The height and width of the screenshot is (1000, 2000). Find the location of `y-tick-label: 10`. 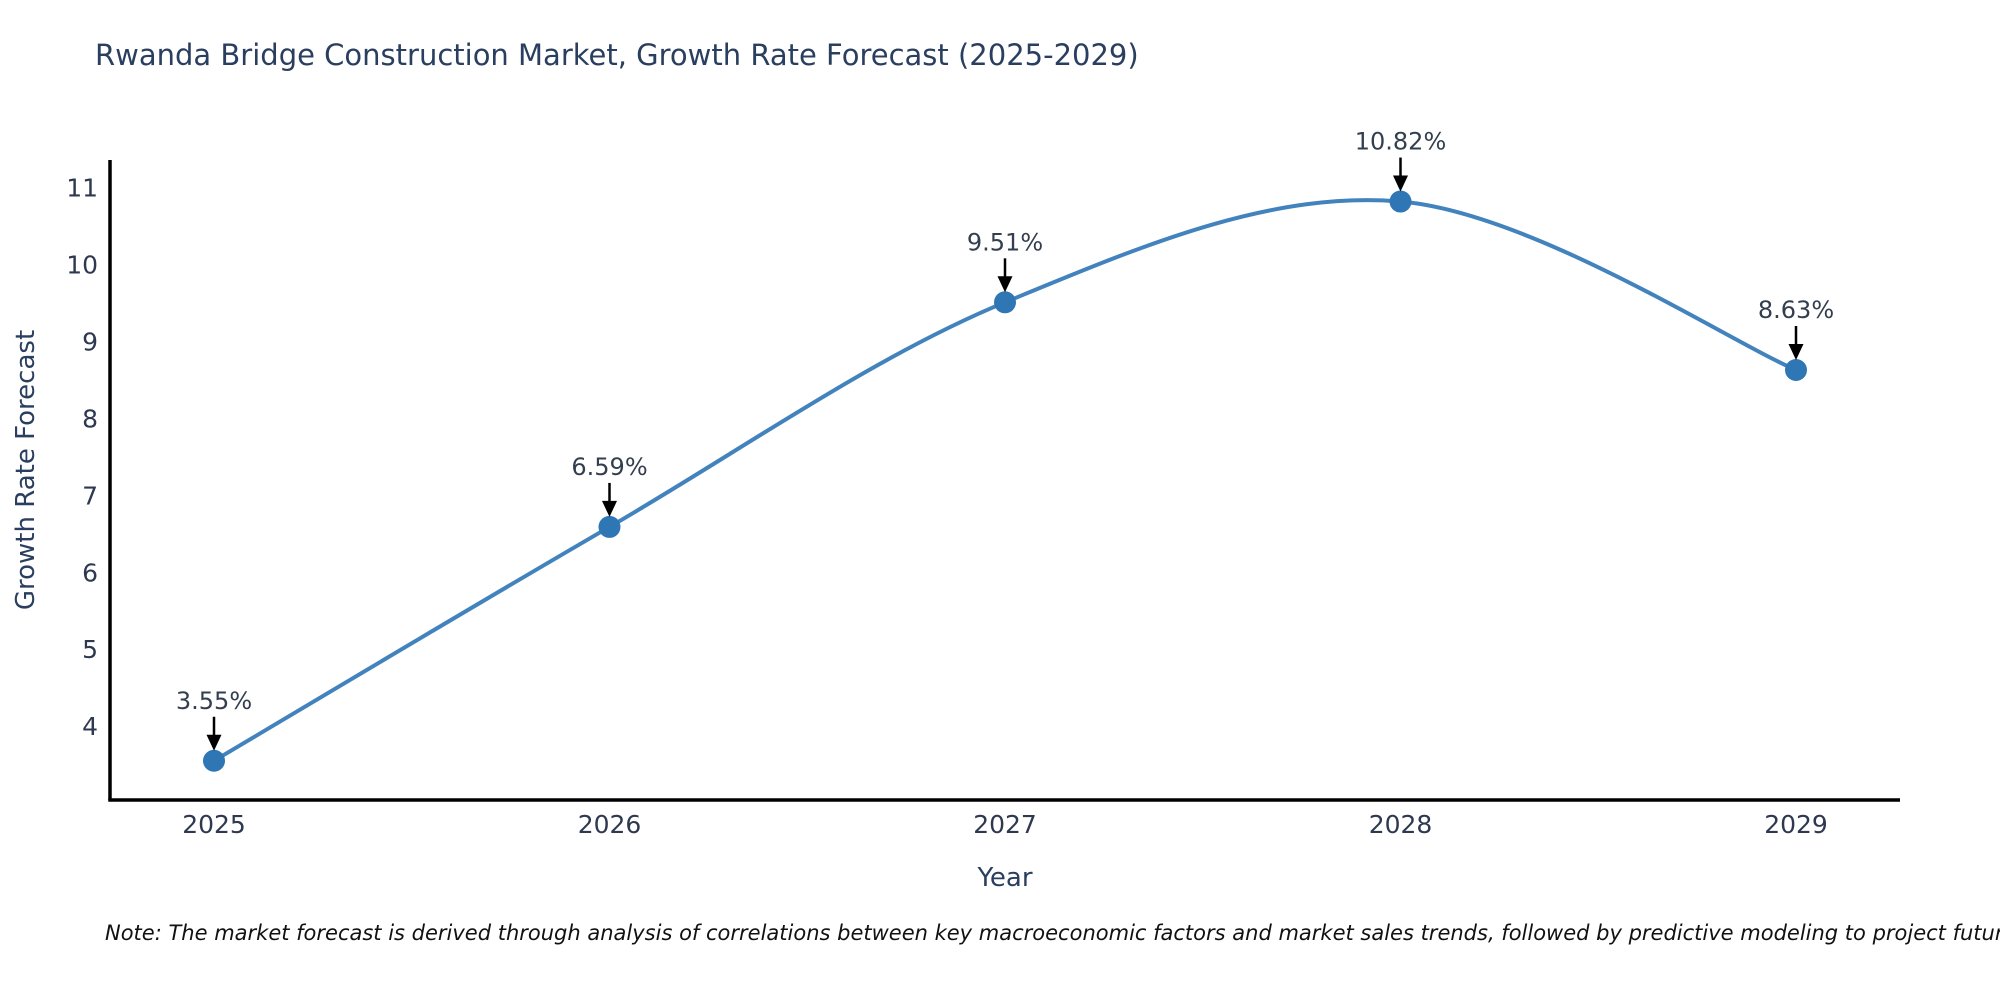

y-tick-label: 10 is located at coordinates (82, 265).